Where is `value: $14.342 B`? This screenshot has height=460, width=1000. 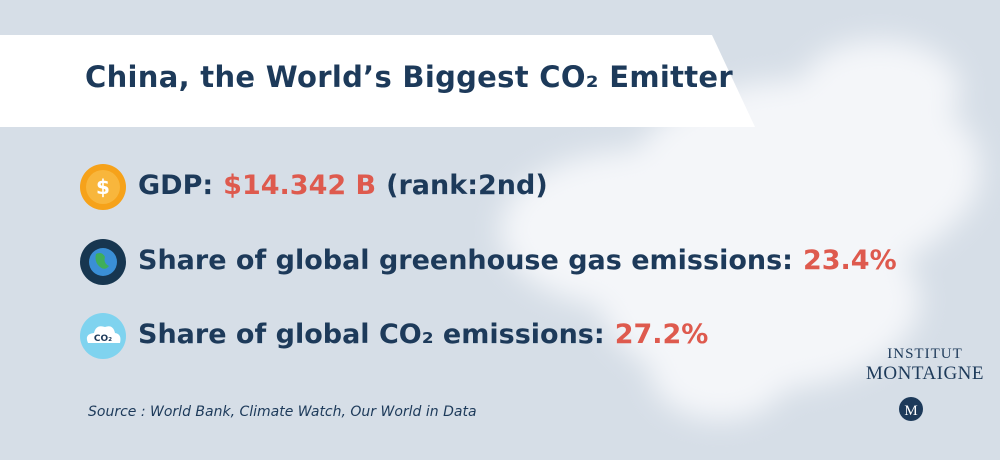
value: $14.342 B is located at coordinates (300, 185).